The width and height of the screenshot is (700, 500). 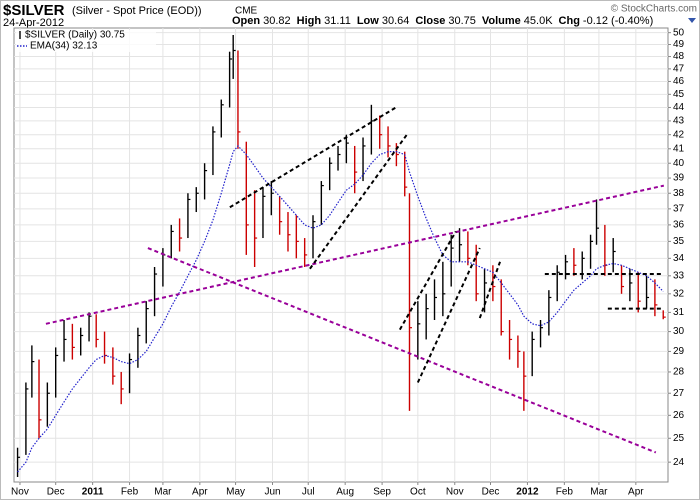 I want to click on quote-value: 31.11, so click(x=337, y=21).